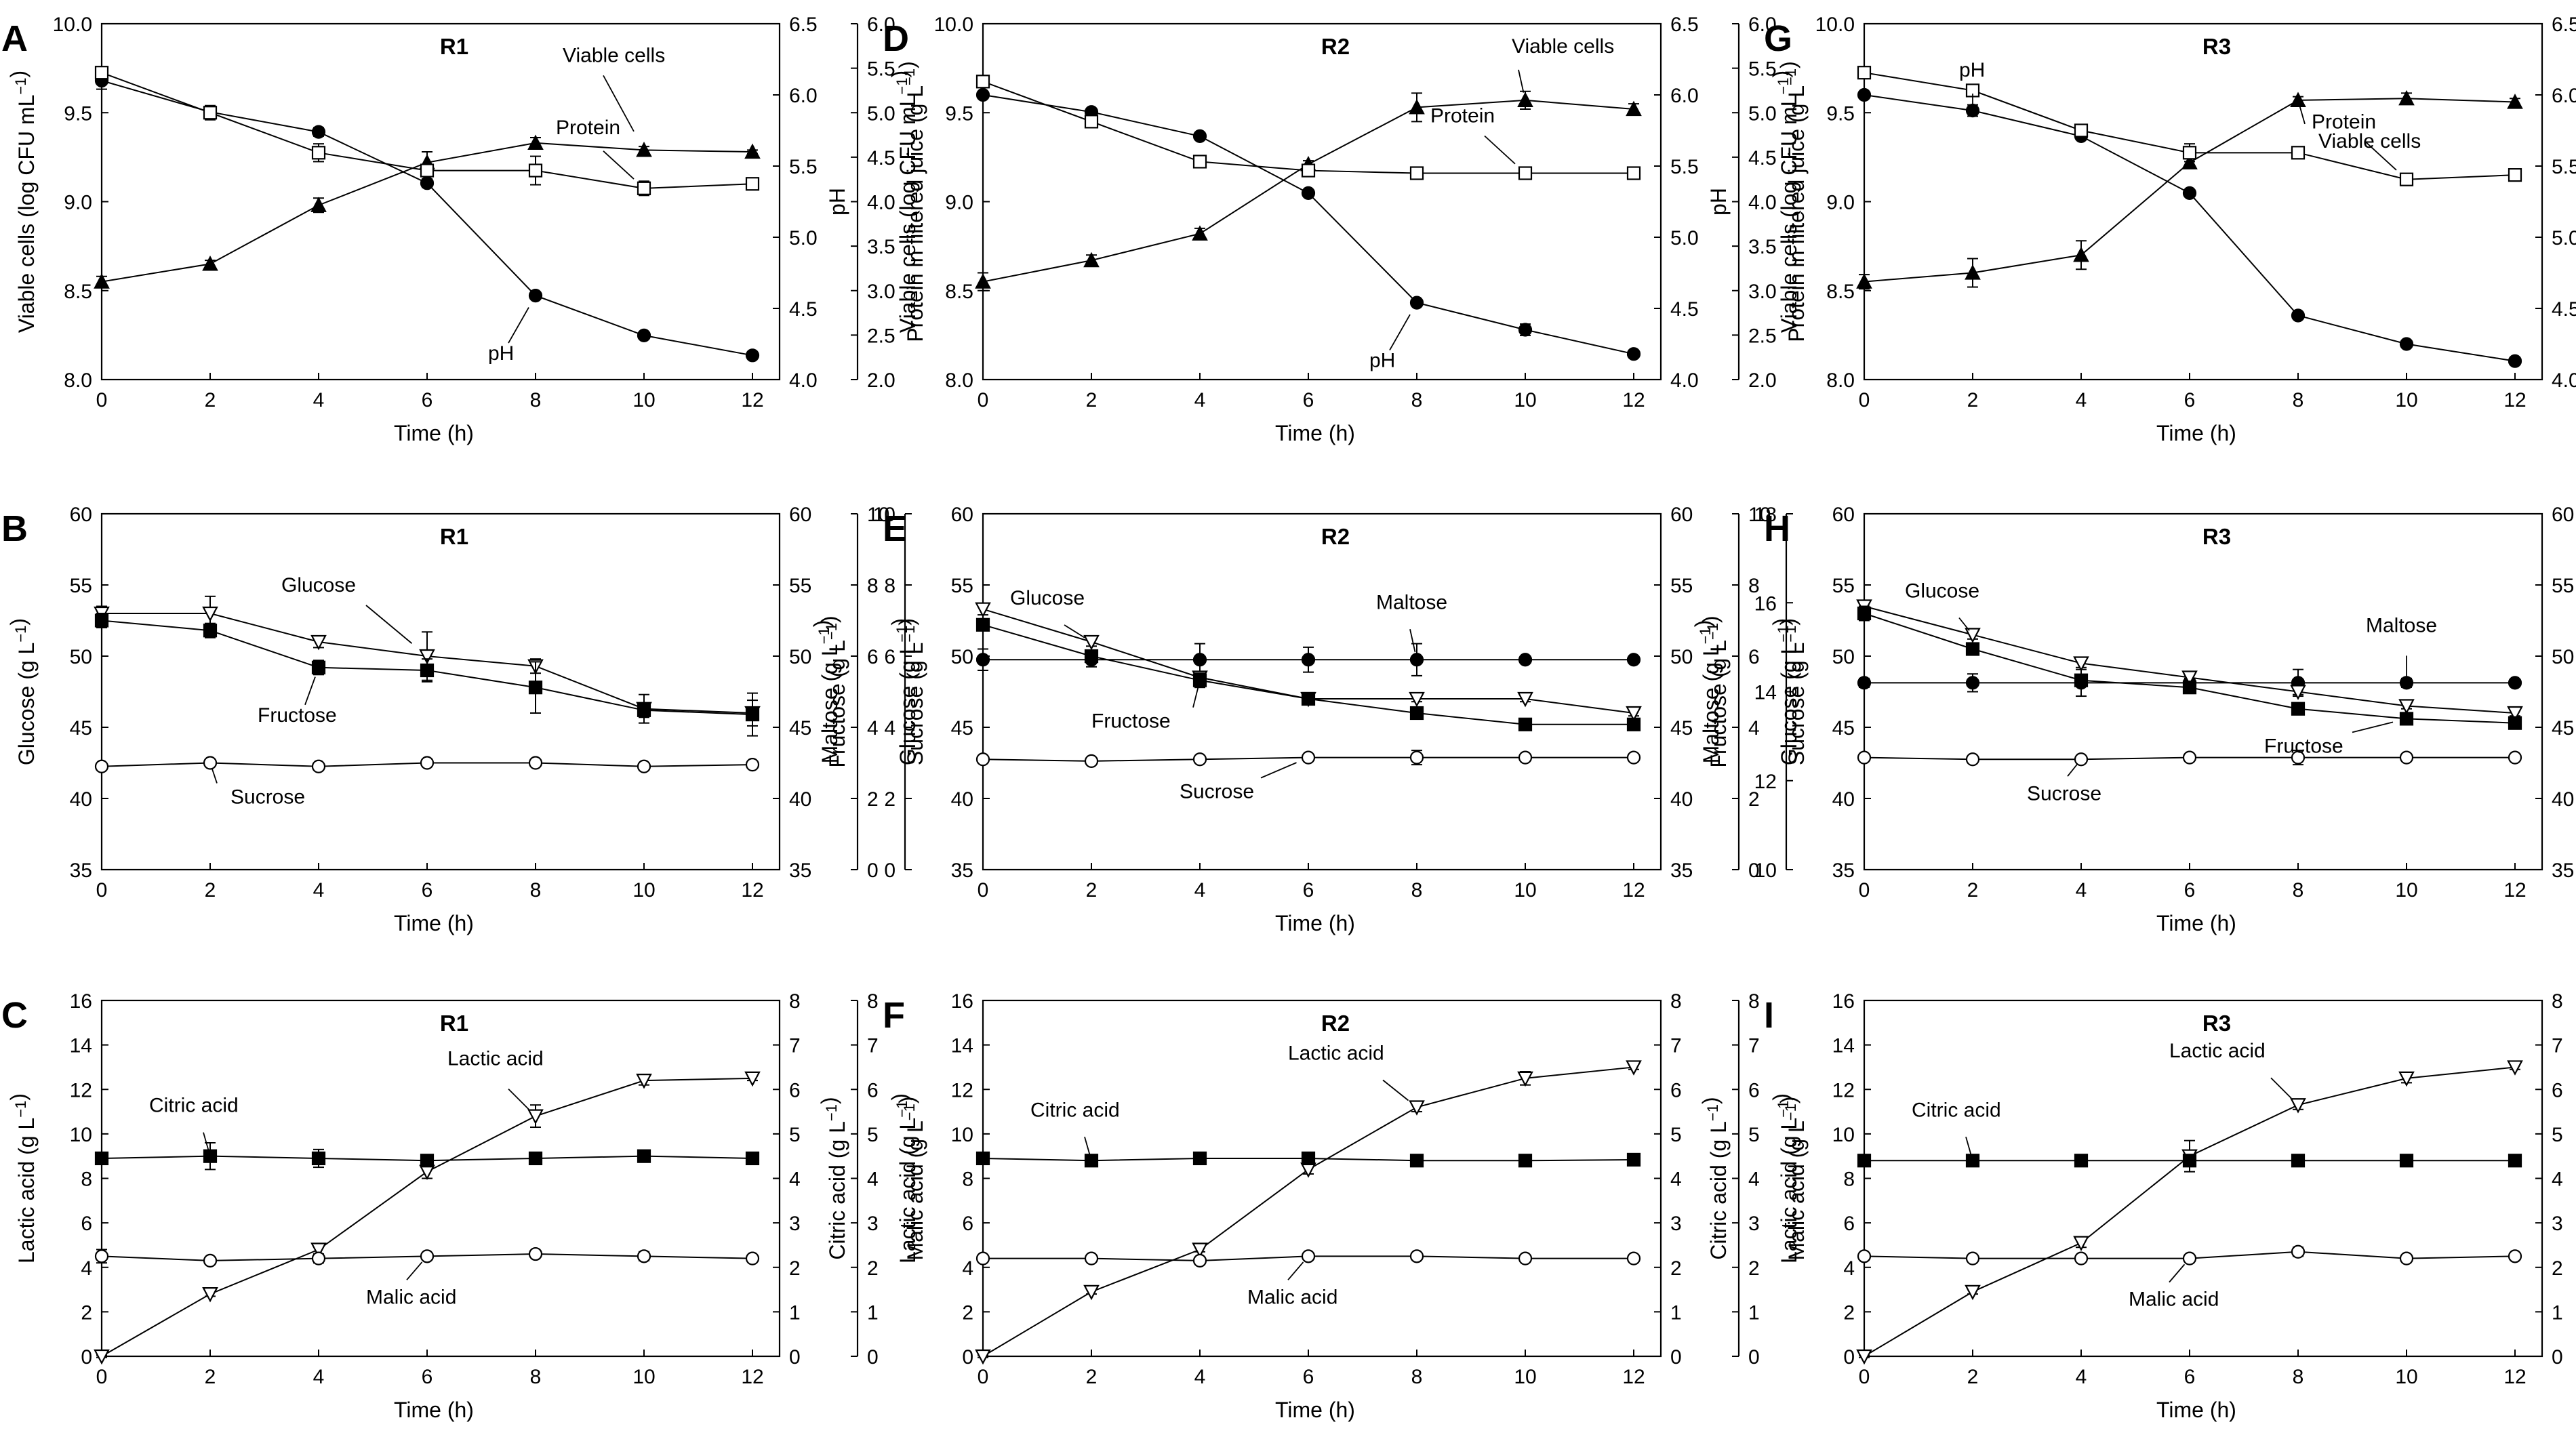 This screenshot has height=1439, width=2576. I want to click on panel-letter: E, so click(895, 528).